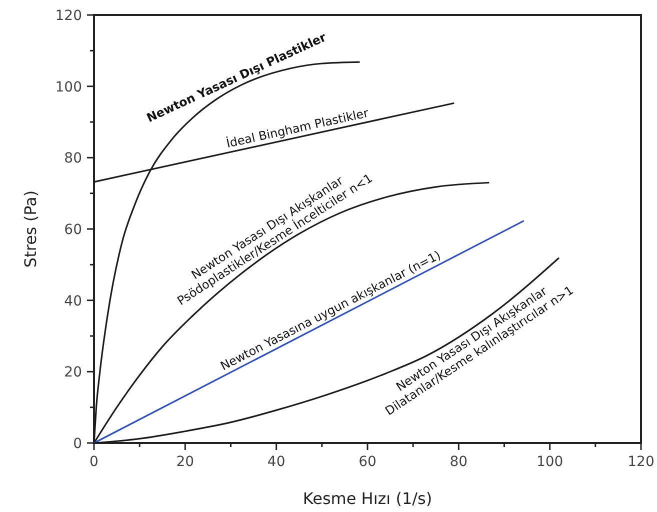  Describe the element at coordinates (73, 230) in the screenshot. I see `y-tick-label: 60` at that location.